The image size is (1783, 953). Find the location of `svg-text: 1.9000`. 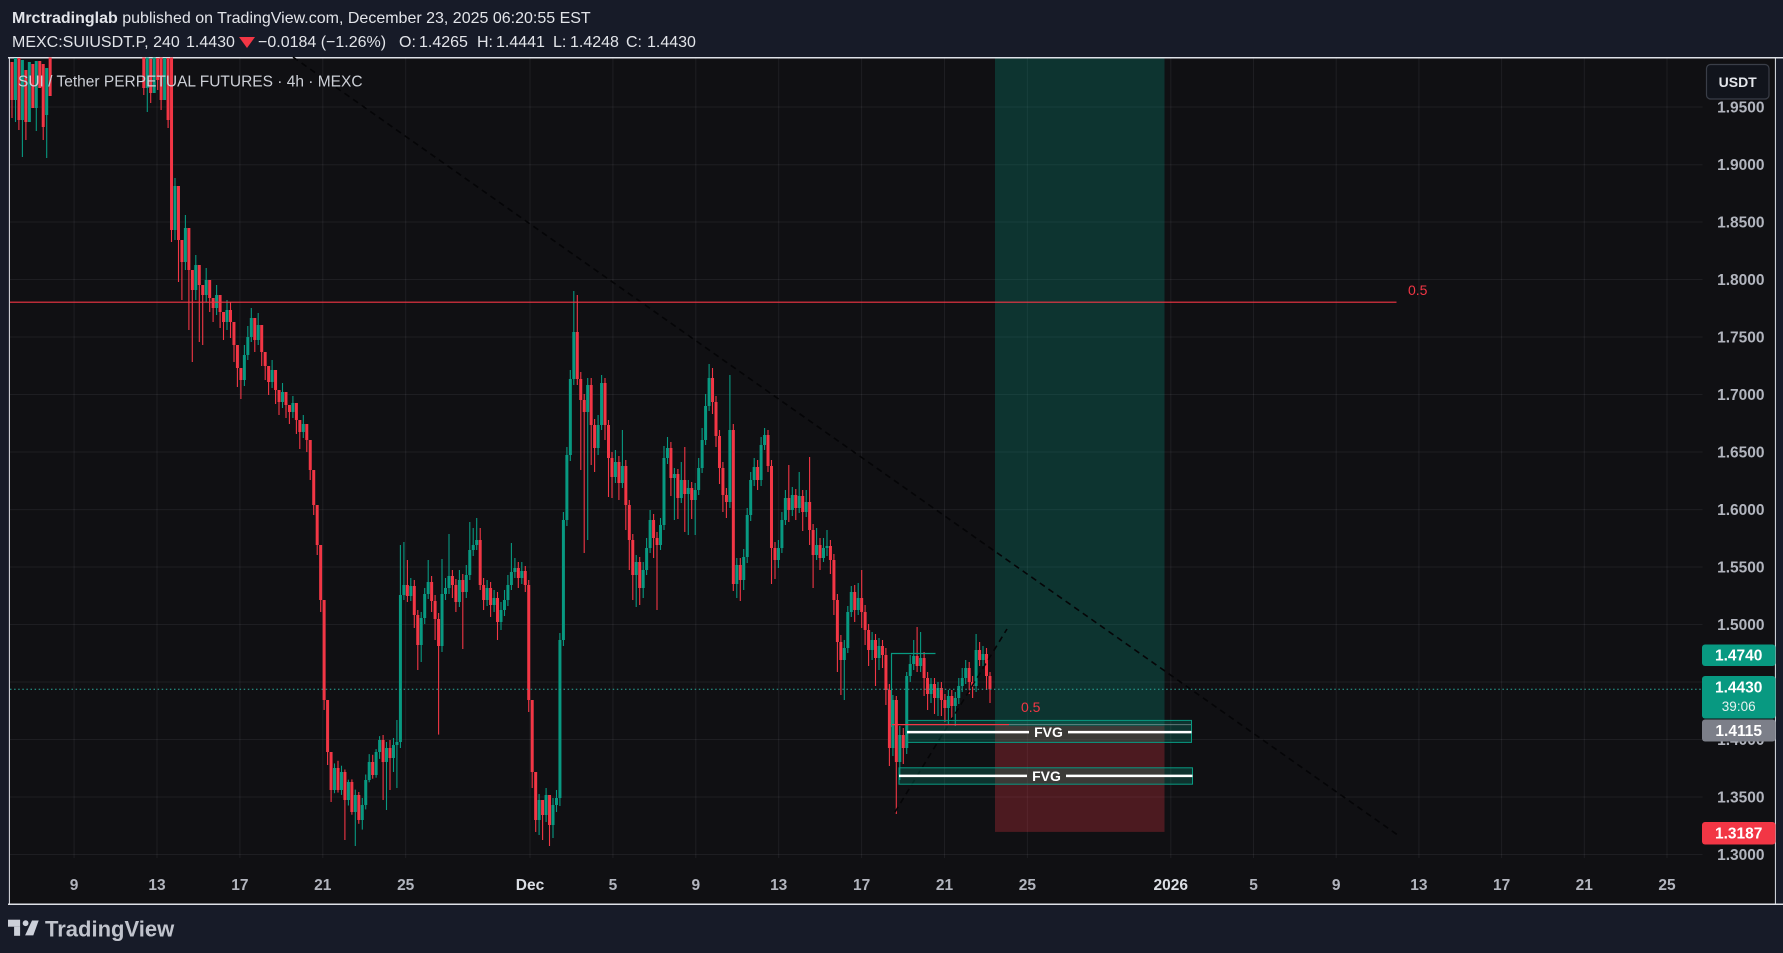

svg-text: 1.9000 is located at coordinates (1740, 165).